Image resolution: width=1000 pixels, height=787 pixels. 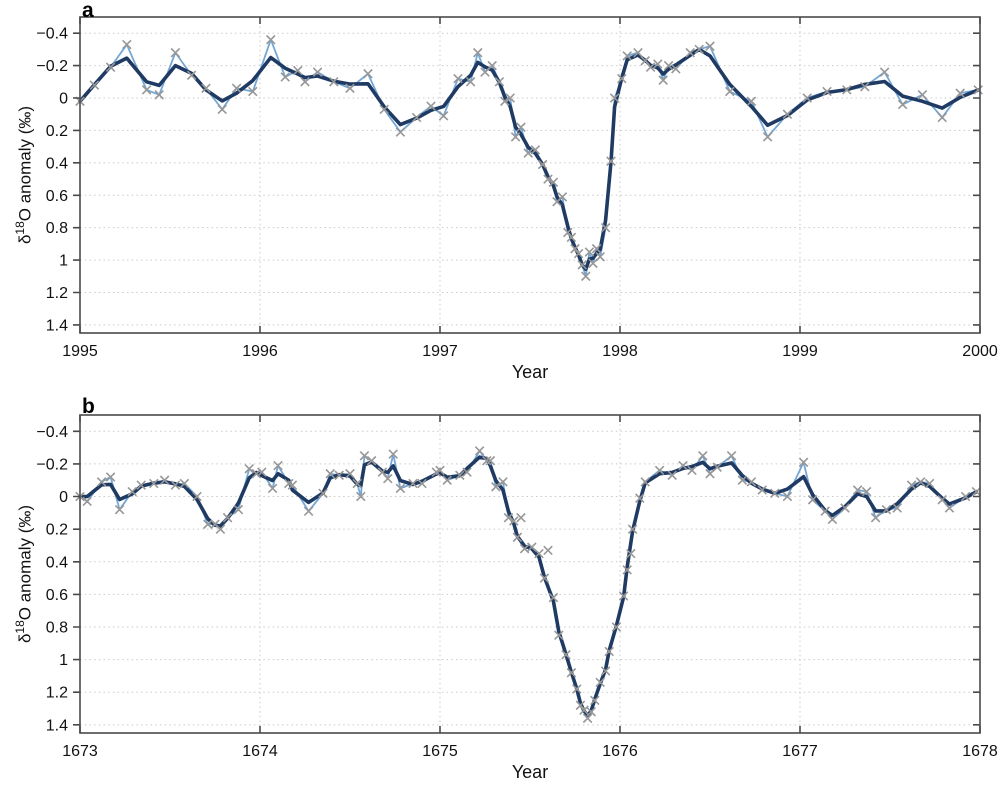 What do you see at coordinates (620, 351) in the screenshot?
I see `x-tick-label: 1998` at bounding box center [620, 351].